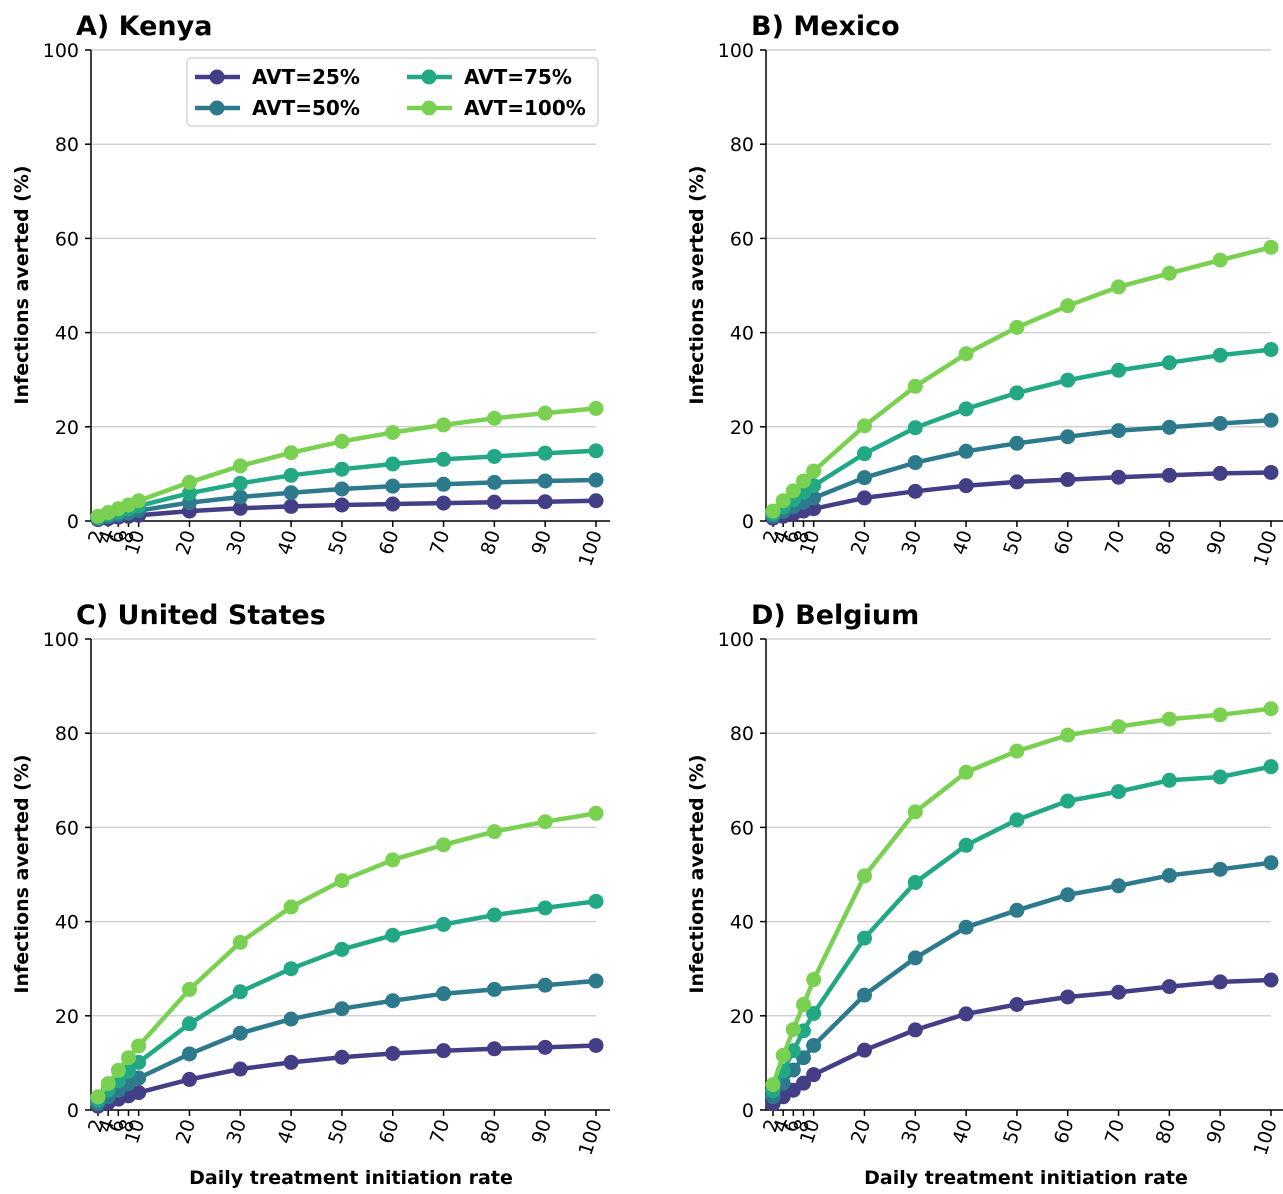  What do you see at coordinates (306, 108) in the screenshot?
I see `legend-label-avt-50: AVT=50%` at bounding box center [306, 108].